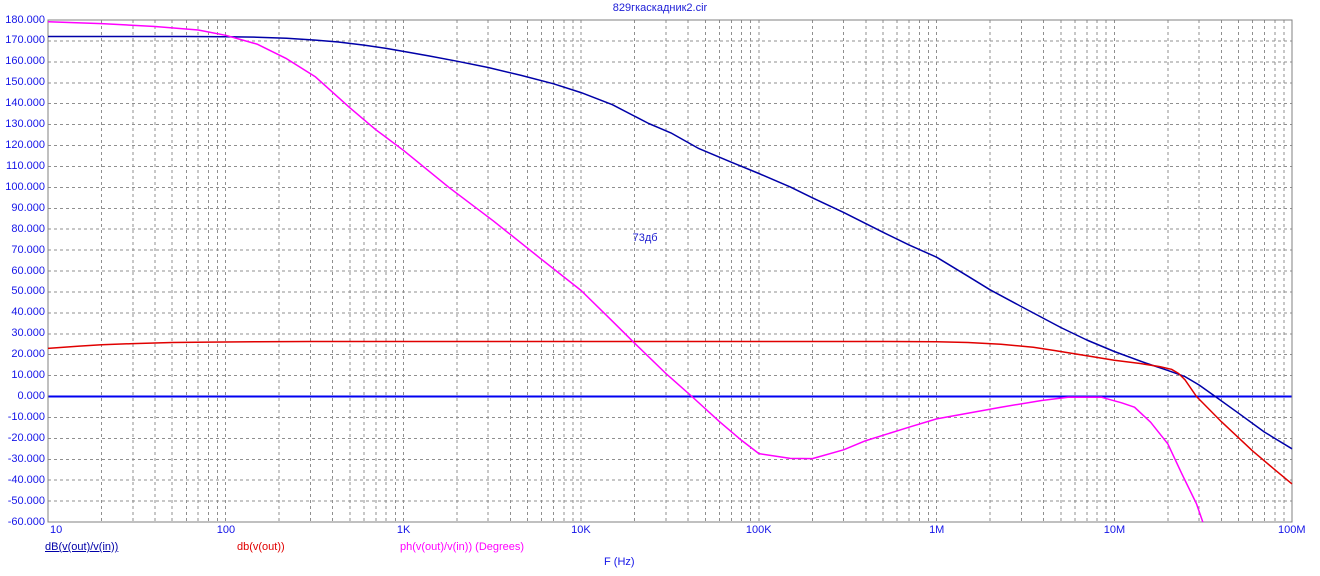 Image resolution: width=1320 pixels, height=576 pixels. Describe the element at coordinates (619, 562) in the screenshot. I see `x-axis-title: F (Hz)` at that location.